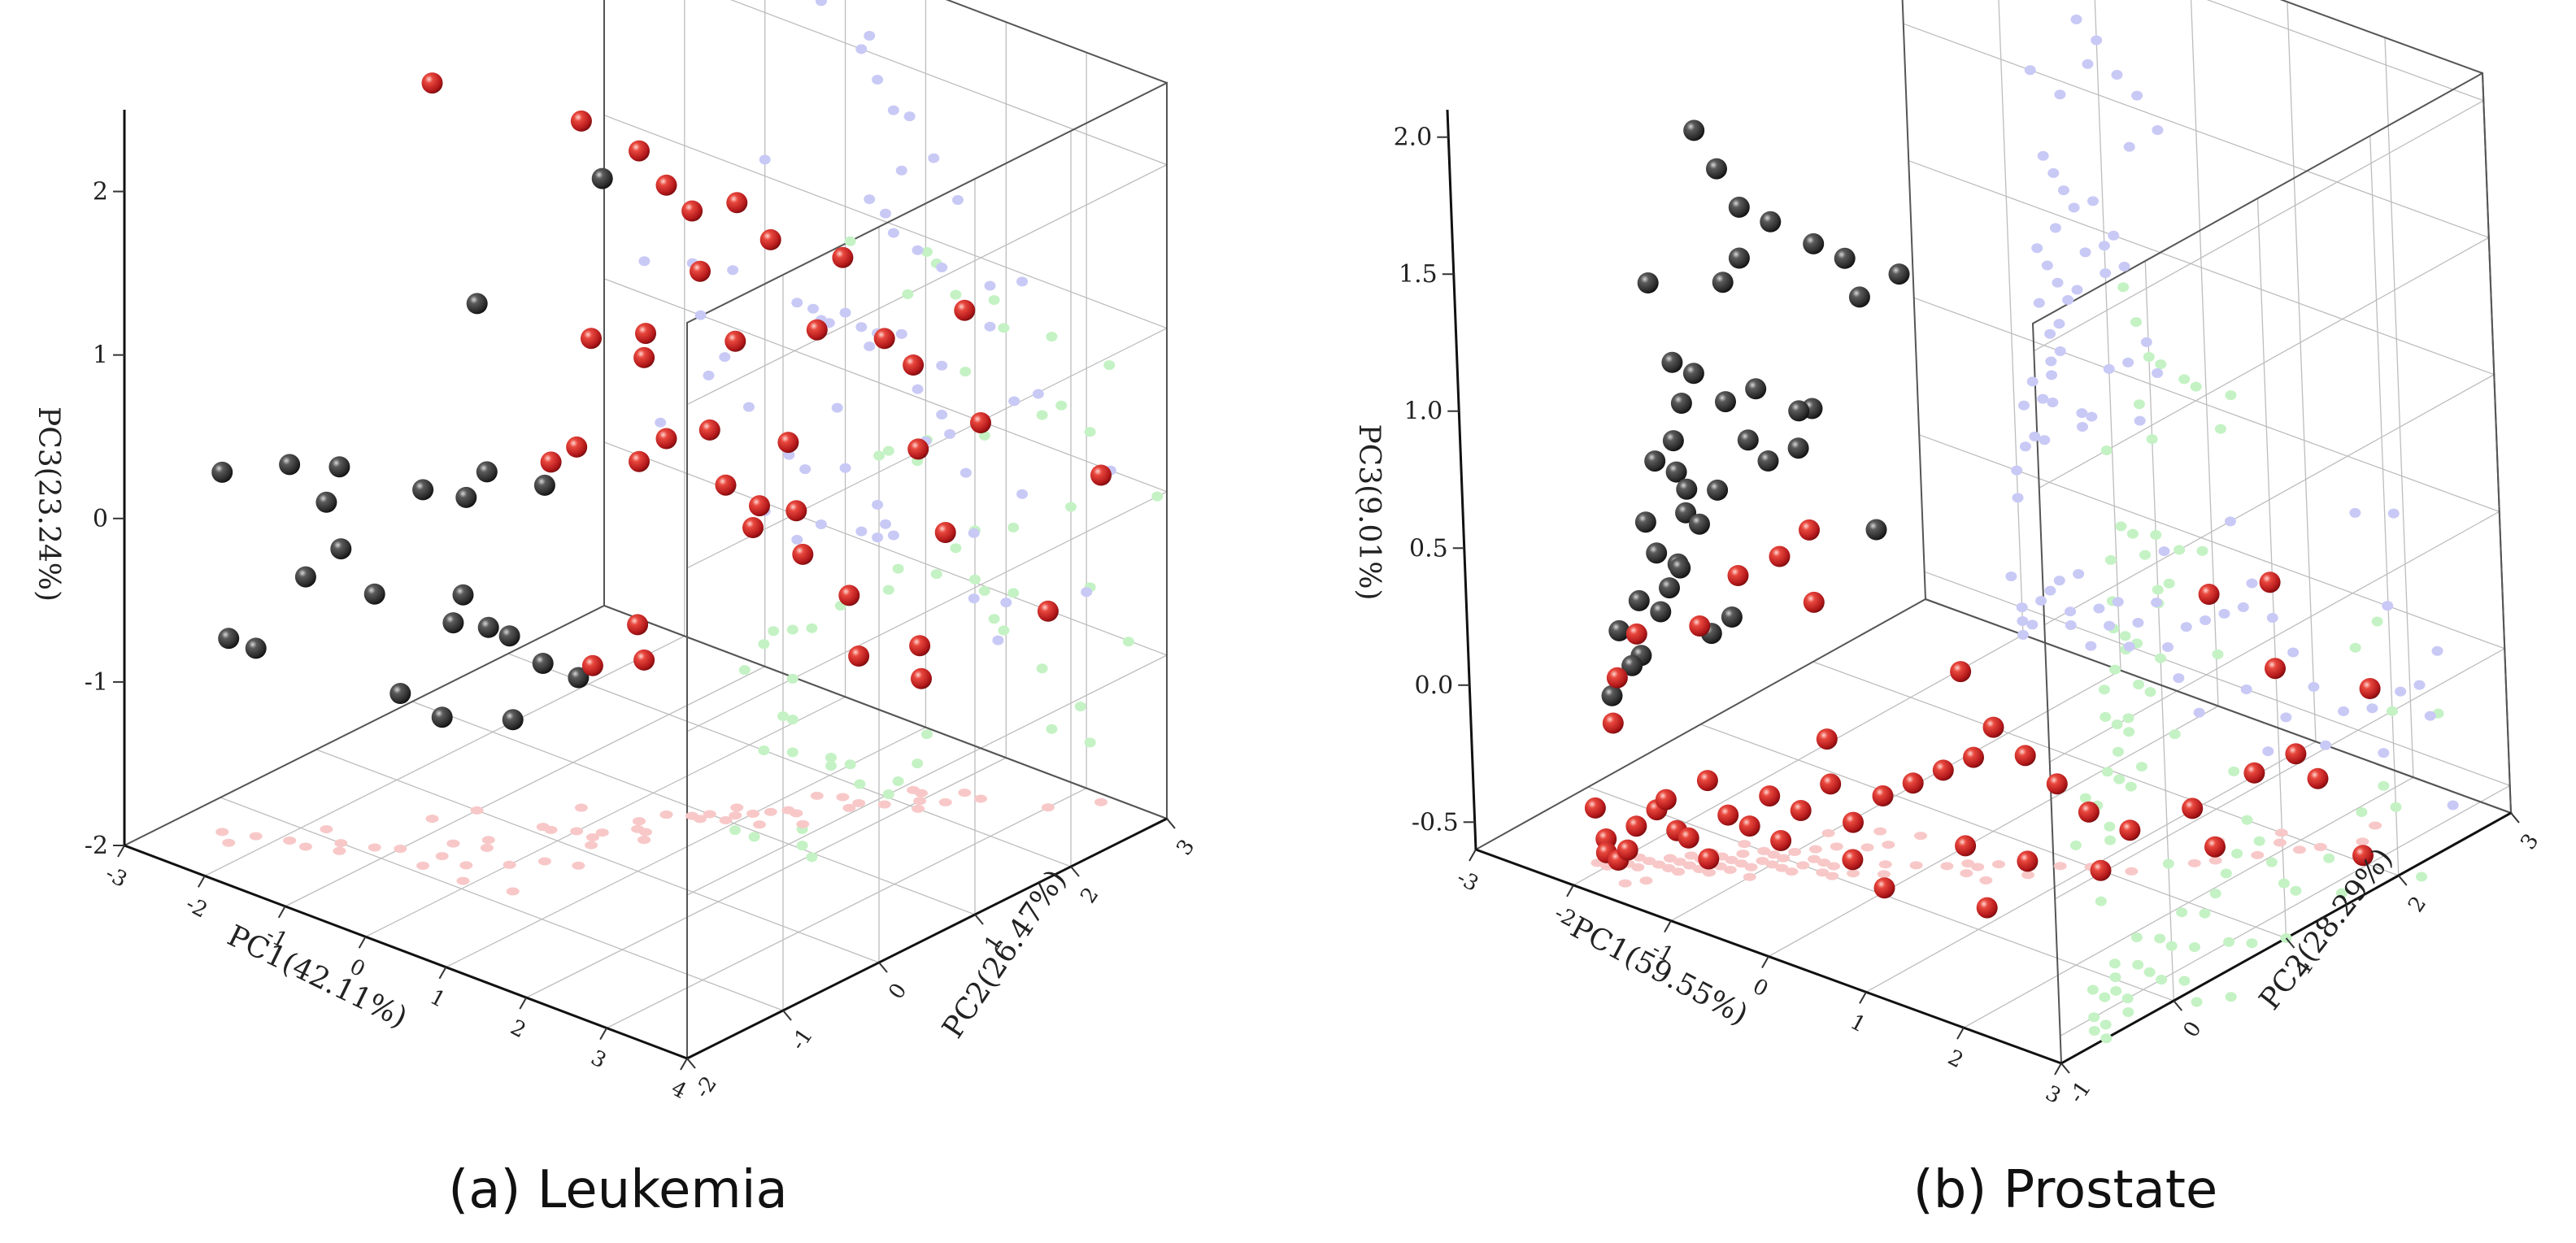  I want to click on x-tick-label: 0, so click(1760, 988).